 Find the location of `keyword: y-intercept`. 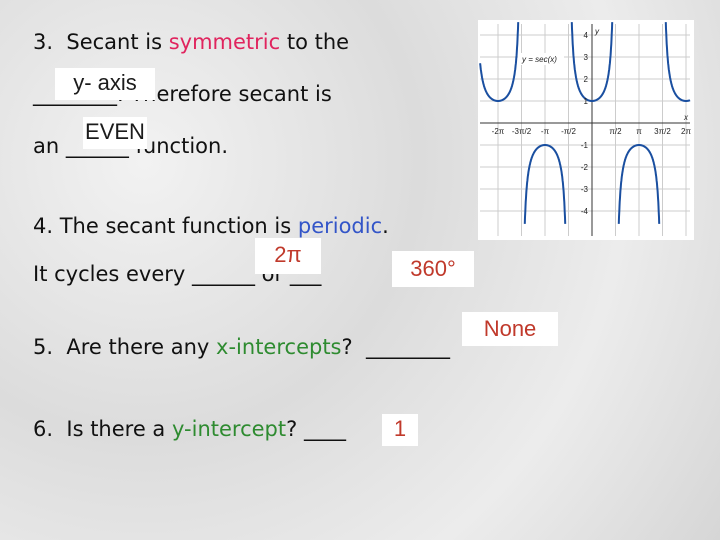

keyword: y-intercept is located at coordinates (229, 429).